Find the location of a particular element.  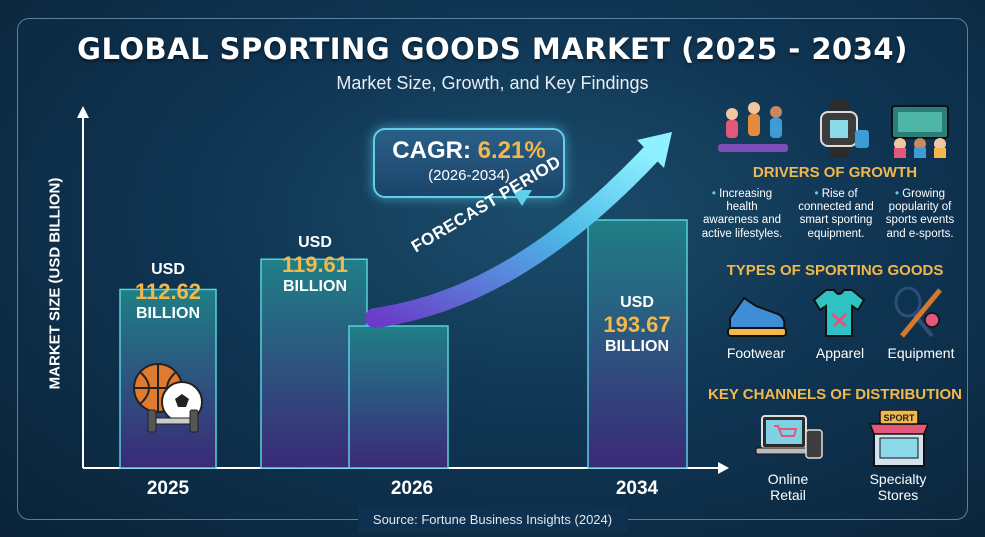

y-axis-label: MARKET SIZE (USD BILLION) is located at coordinates (55, 283).